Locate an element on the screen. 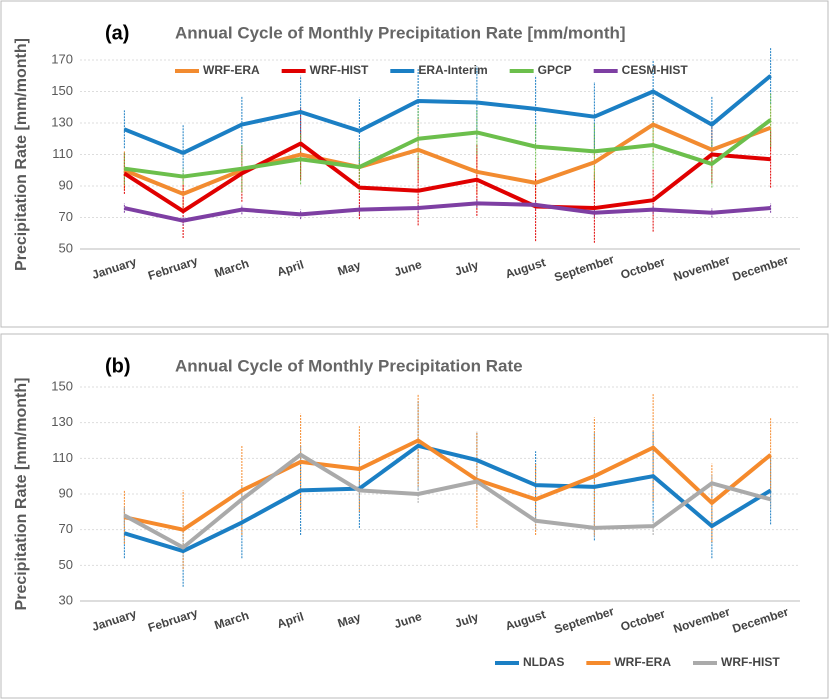 This screenshot has width=829, height=700. legend-label: NLDAS is located at coordinates (543, 662).